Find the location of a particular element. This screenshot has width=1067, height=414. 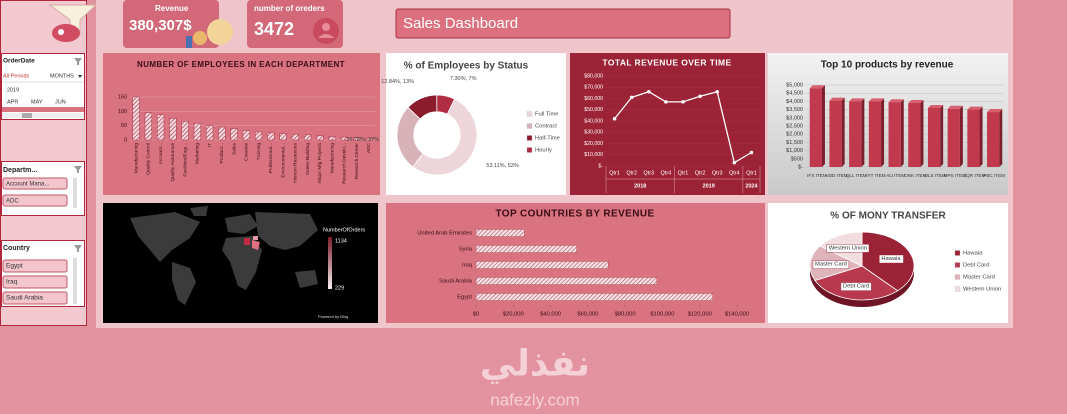

scroll-thumb is located at coordinates (27, 115).